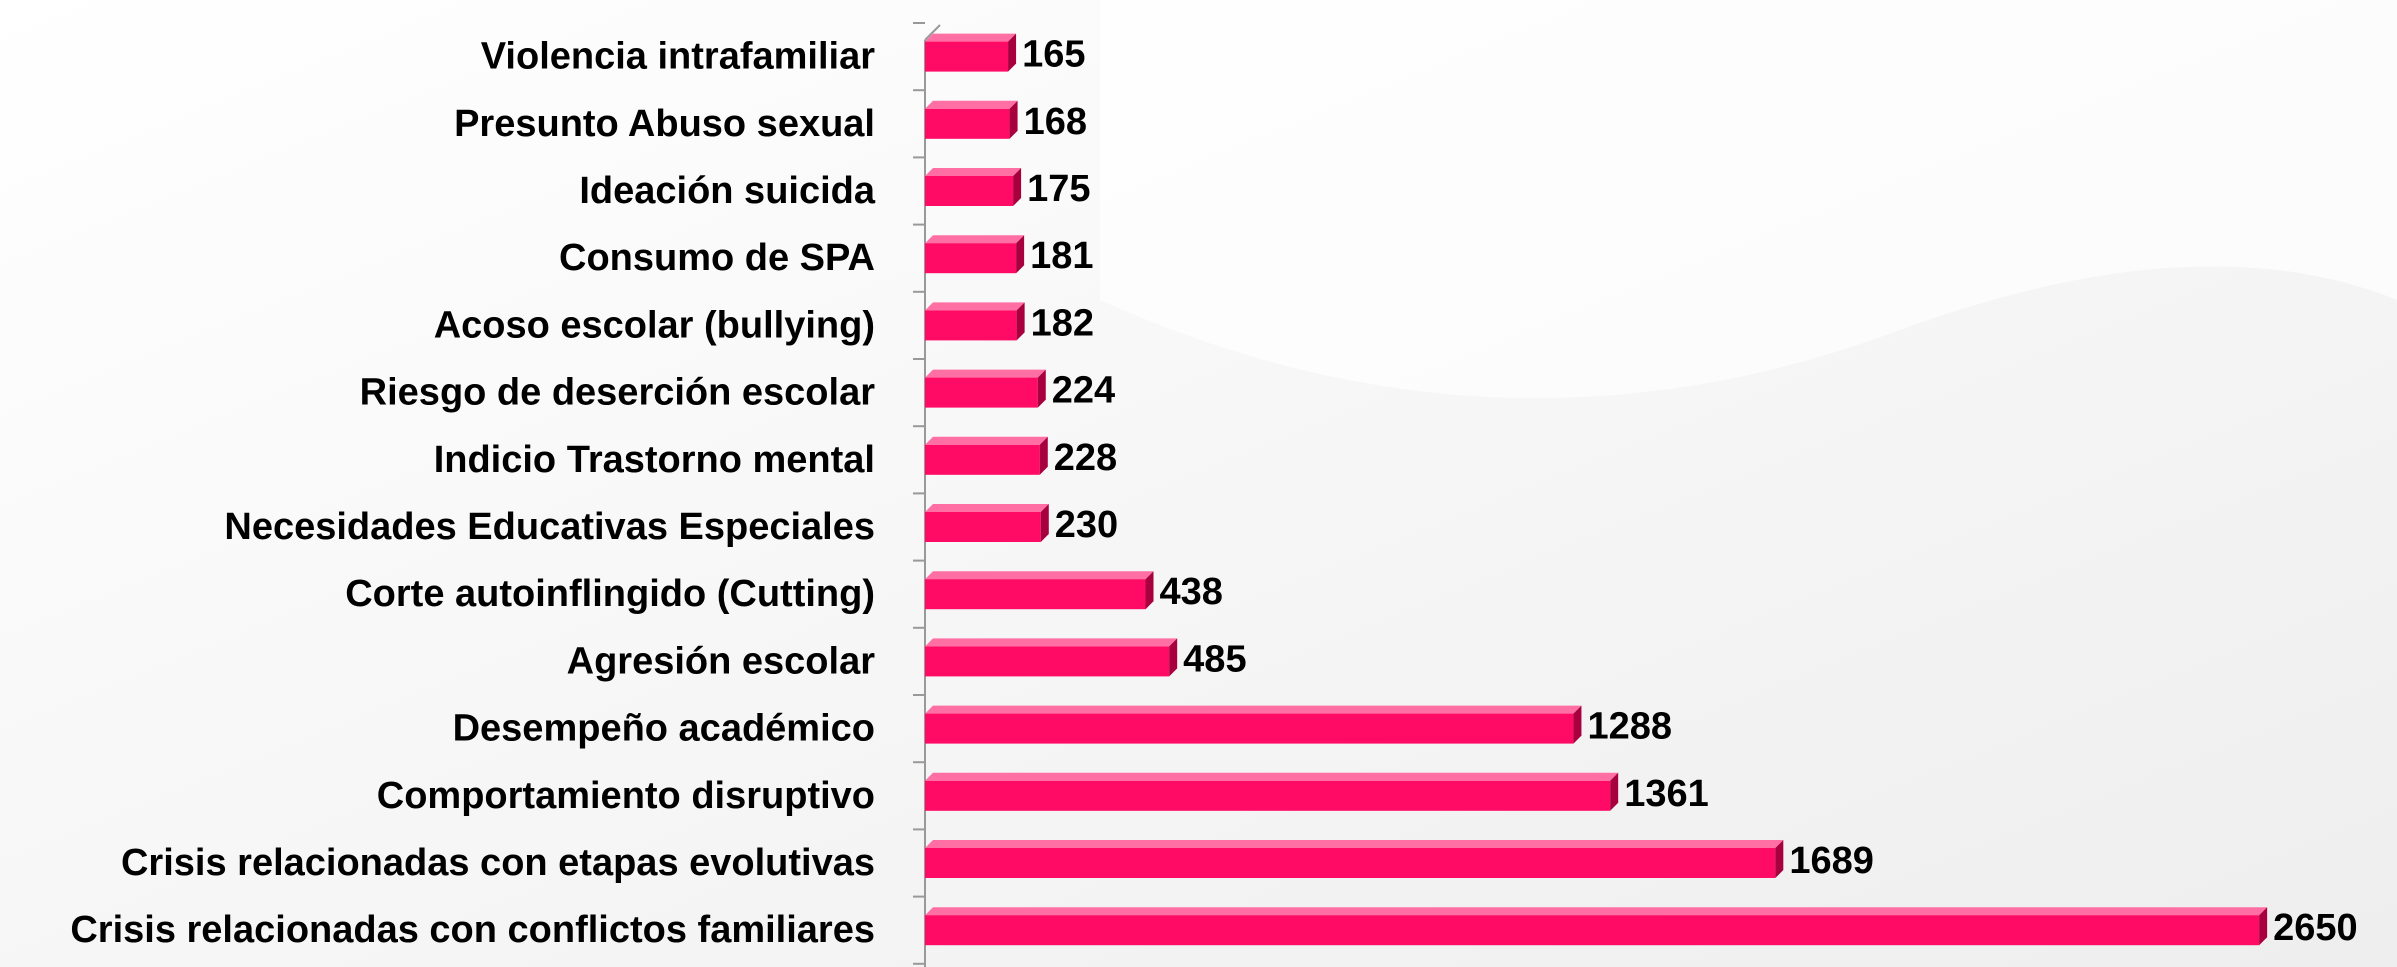 The height and width of the screenshot is (967, 2397). I want to click on y-tick-label: Riesgo de deserción escolar, so click(618, 393).